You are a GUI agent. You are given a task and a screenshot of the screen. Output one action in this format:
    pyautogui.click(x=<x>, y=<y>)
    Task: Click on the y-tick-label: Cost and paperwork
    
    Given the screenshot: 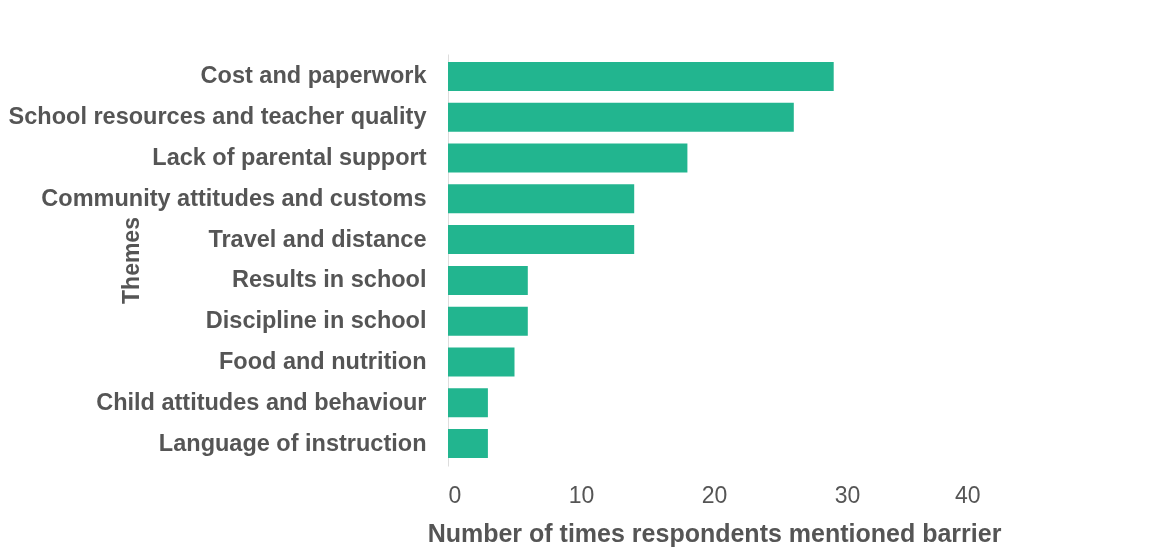 What is the action you would take?
    pyautogui.click(x=314, y=75)
    